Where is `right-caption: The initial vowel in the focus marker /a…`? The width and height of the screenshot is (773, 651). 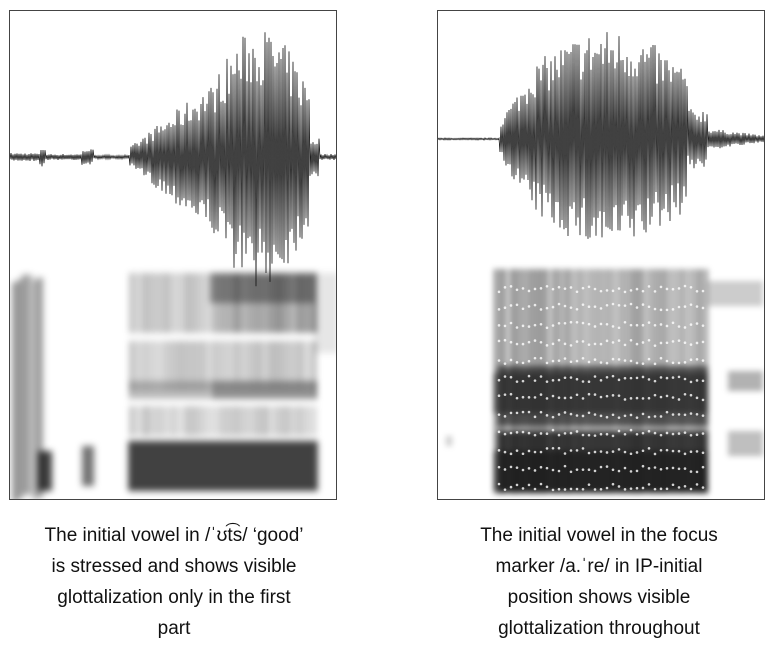
right-caption: The initial vowel in the focus marker /a… is located at coordinates (596, 582).